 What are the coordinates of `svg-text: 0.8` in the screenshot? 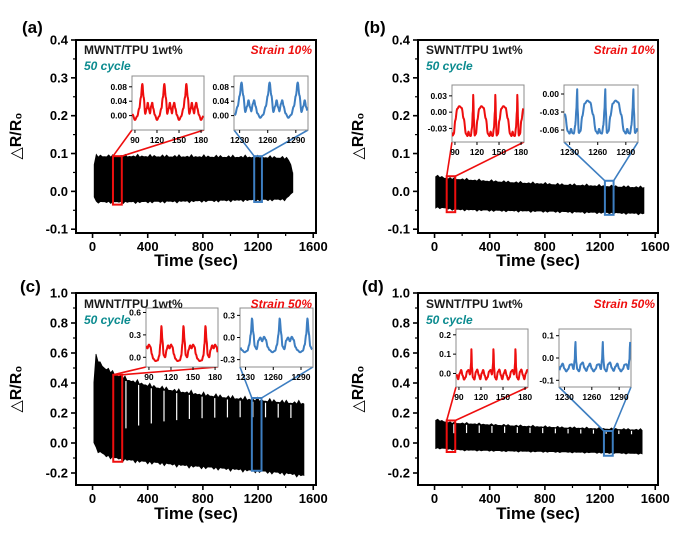 It's located at (401, 323).